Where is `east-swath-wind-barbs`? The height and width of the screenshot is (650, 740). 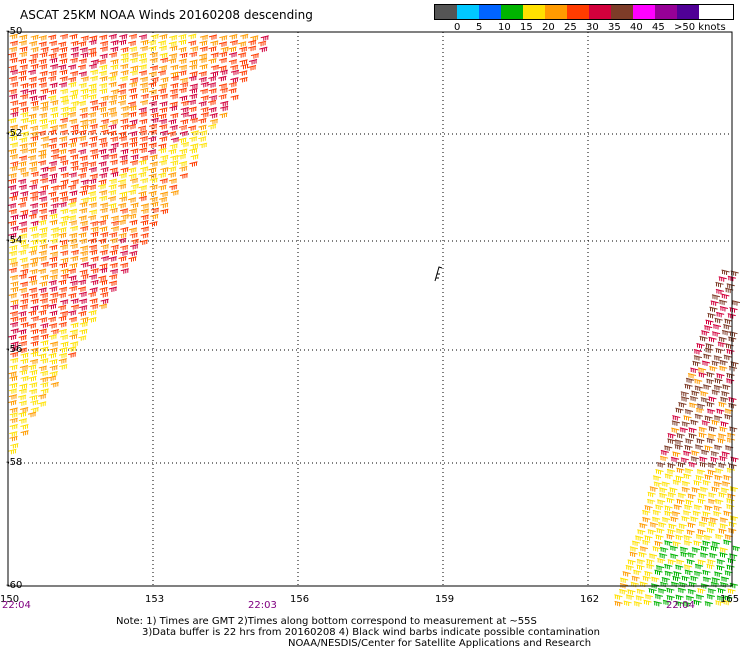 east-swath-wind-barbs is located at coordinates (677, 438).